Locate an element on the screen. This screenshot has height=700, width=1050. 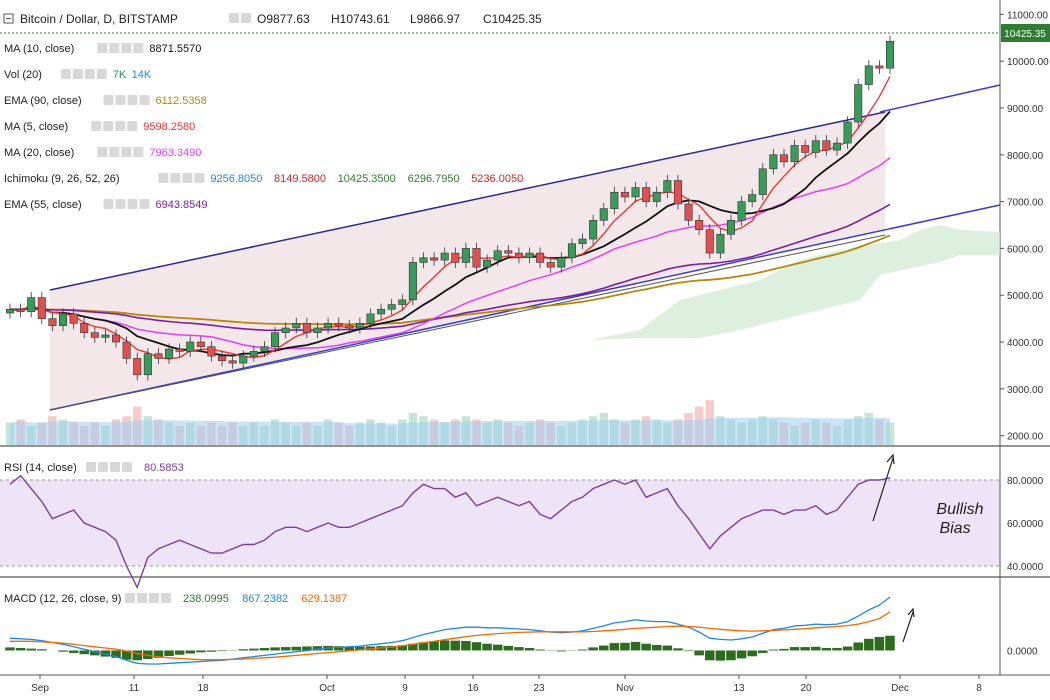
rsi-control-3-icon is located at coordinates (127, 467).